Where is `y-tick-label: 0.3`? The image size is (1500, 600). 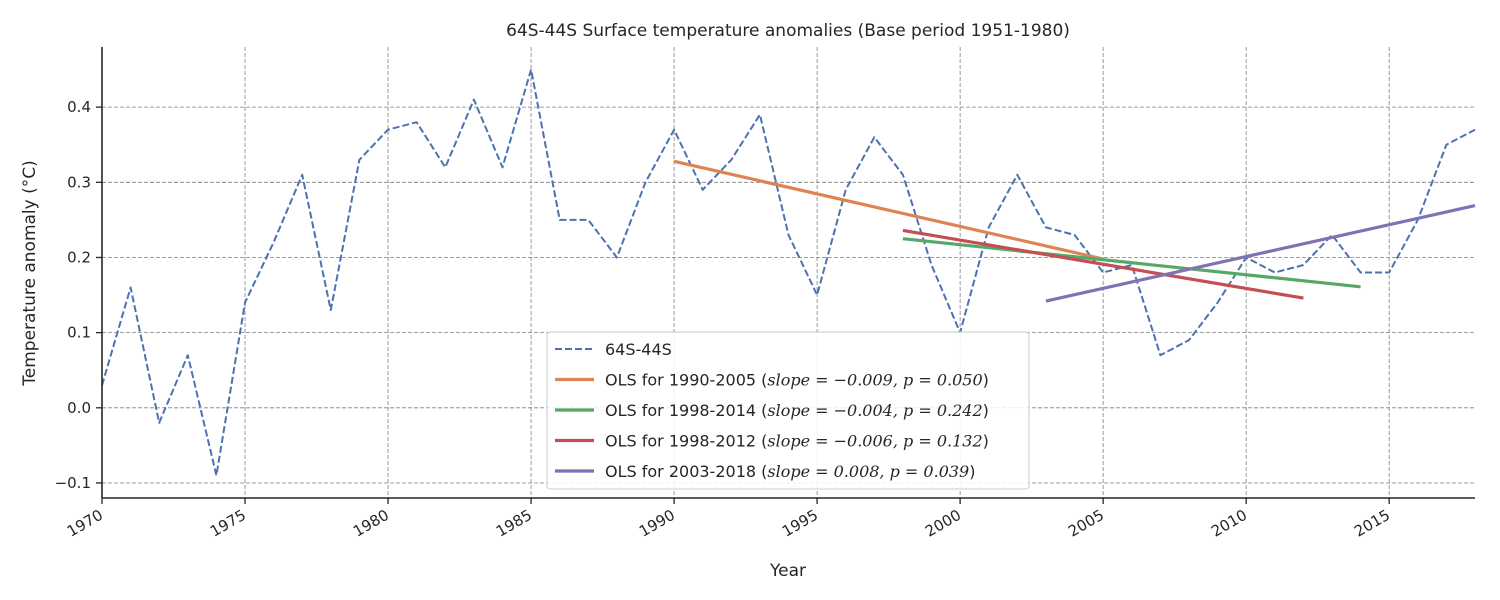
y-tick-label: 0.3 is located at coordinates (79, 182).